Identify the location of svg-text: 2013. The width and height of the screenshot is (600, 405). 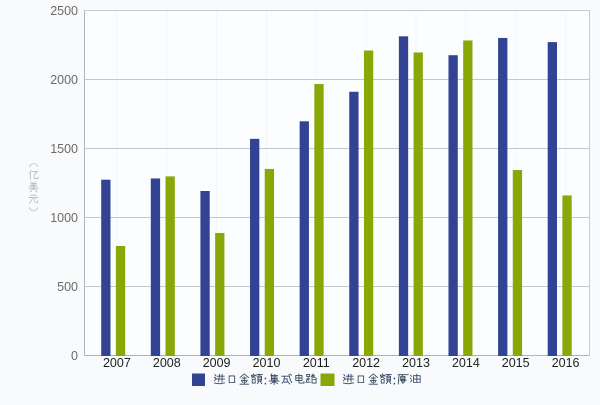
(416, 363).